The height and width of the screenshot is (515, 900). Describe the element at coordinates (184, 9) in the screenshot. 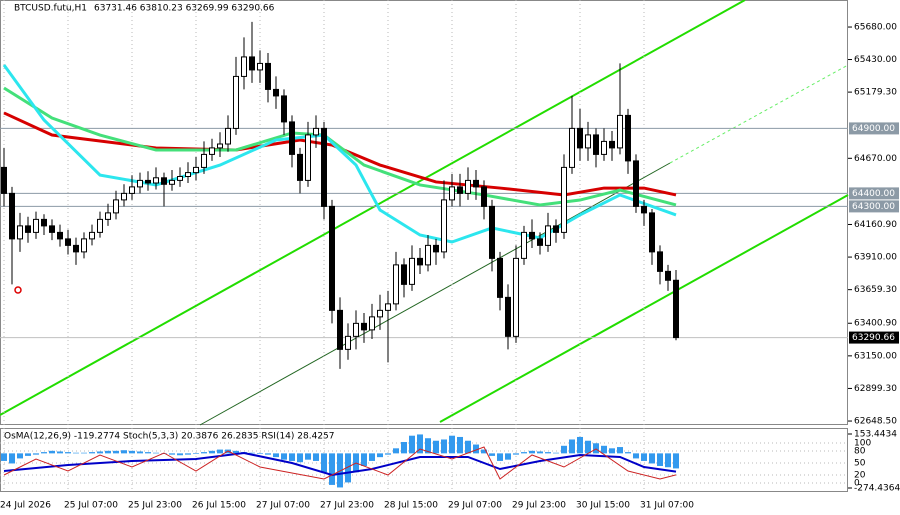

I see `ohlc-header: 63731.46 63810.23 63269.99 63290.66` at that location.